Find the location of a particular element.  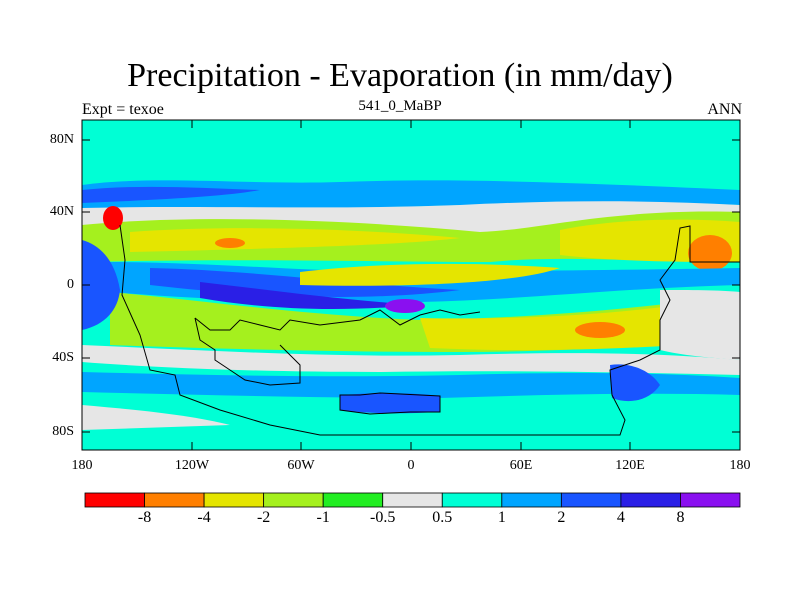

colorbar-tick-label: -0.5 is located at coordinates (383, 517).